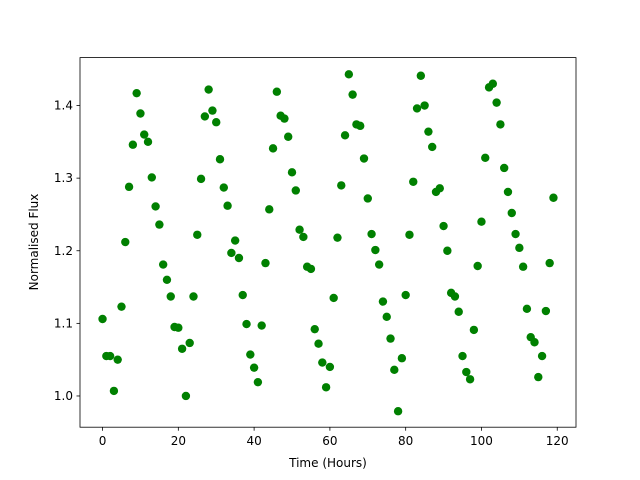  What do you see at coordinates (103, 441) in the screenshot?
I see `x-tick-label: 0` at bounding box center [103, 441].